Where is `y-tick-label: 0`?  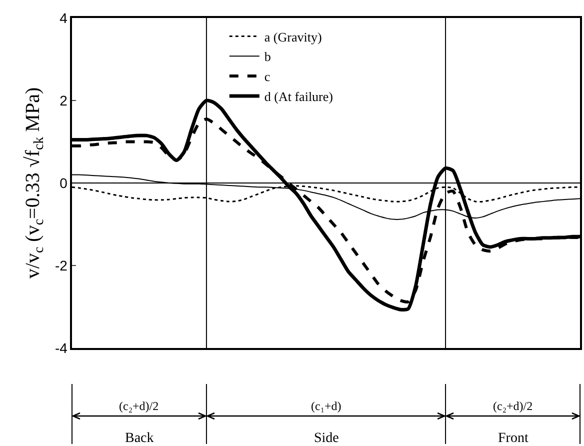 y-tick-label: 0 is located at coordinates (64, 182).